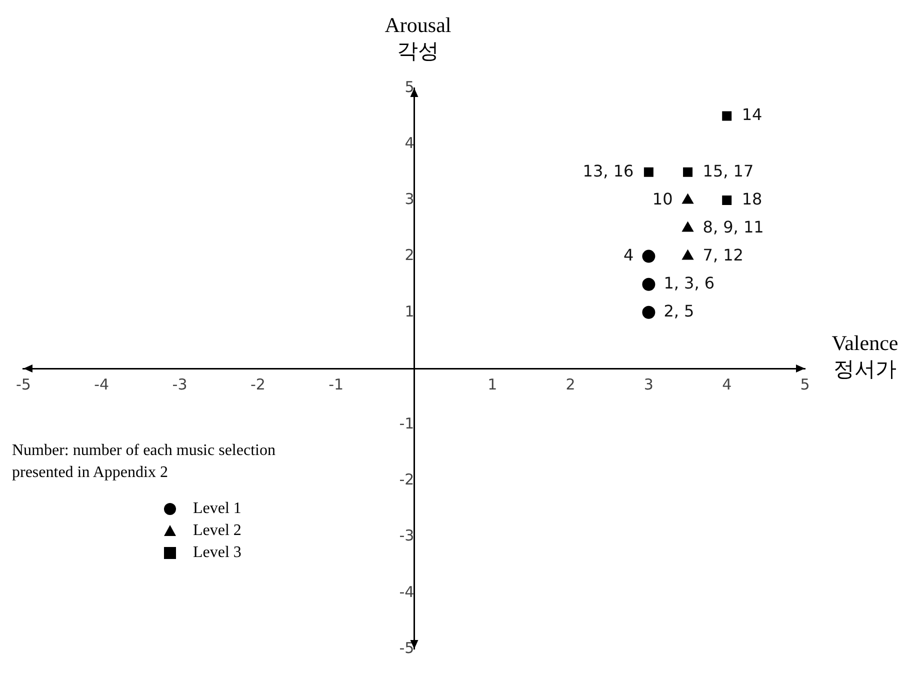  I want to click on y-tick-label: 1, so click(409, 311).